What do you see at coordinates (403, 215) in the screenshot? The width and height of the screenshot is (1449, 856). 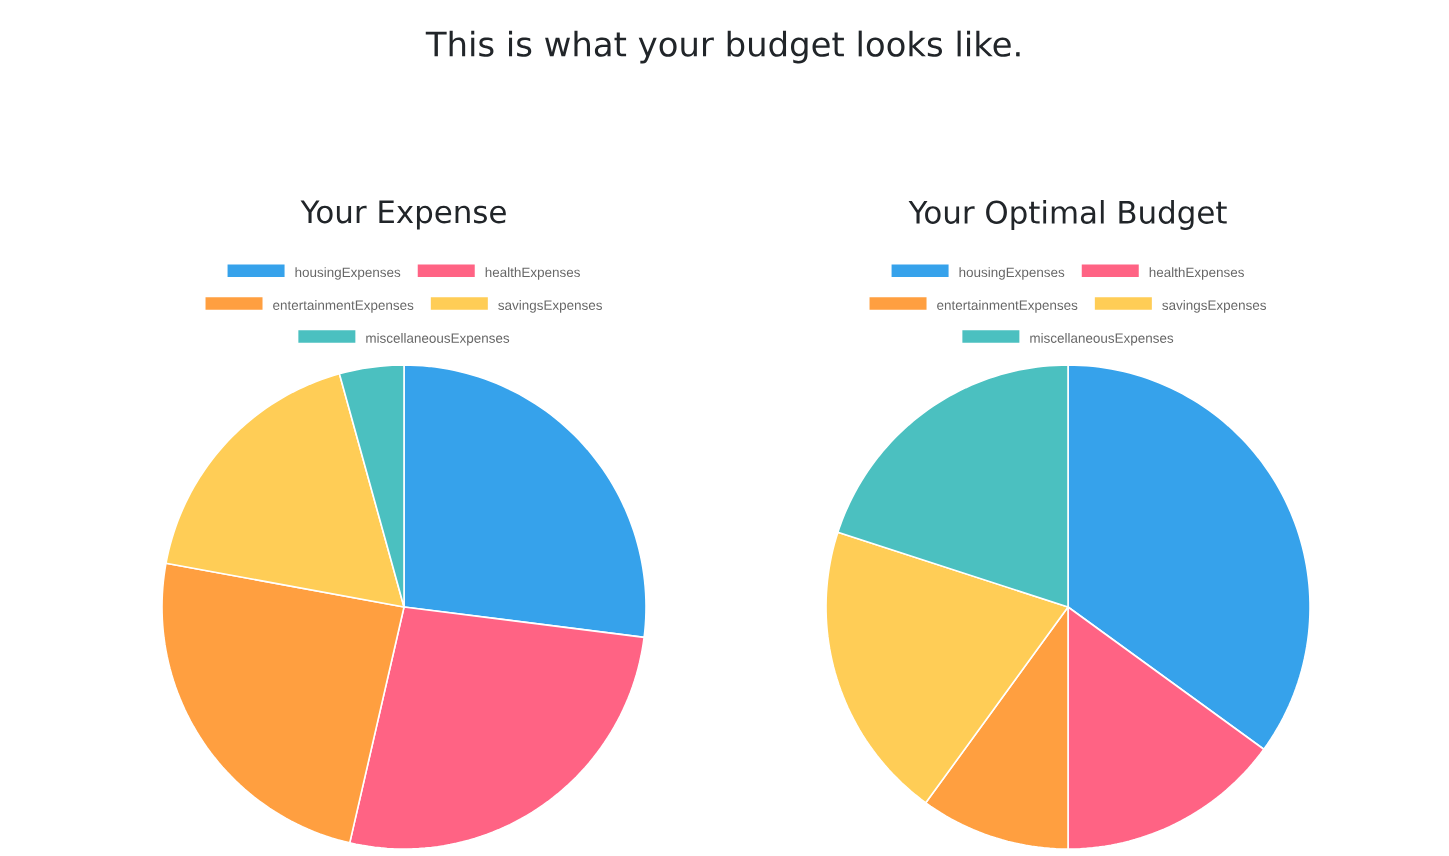 I see `chart-title: Your Expense` at bounding box center [403, 215].